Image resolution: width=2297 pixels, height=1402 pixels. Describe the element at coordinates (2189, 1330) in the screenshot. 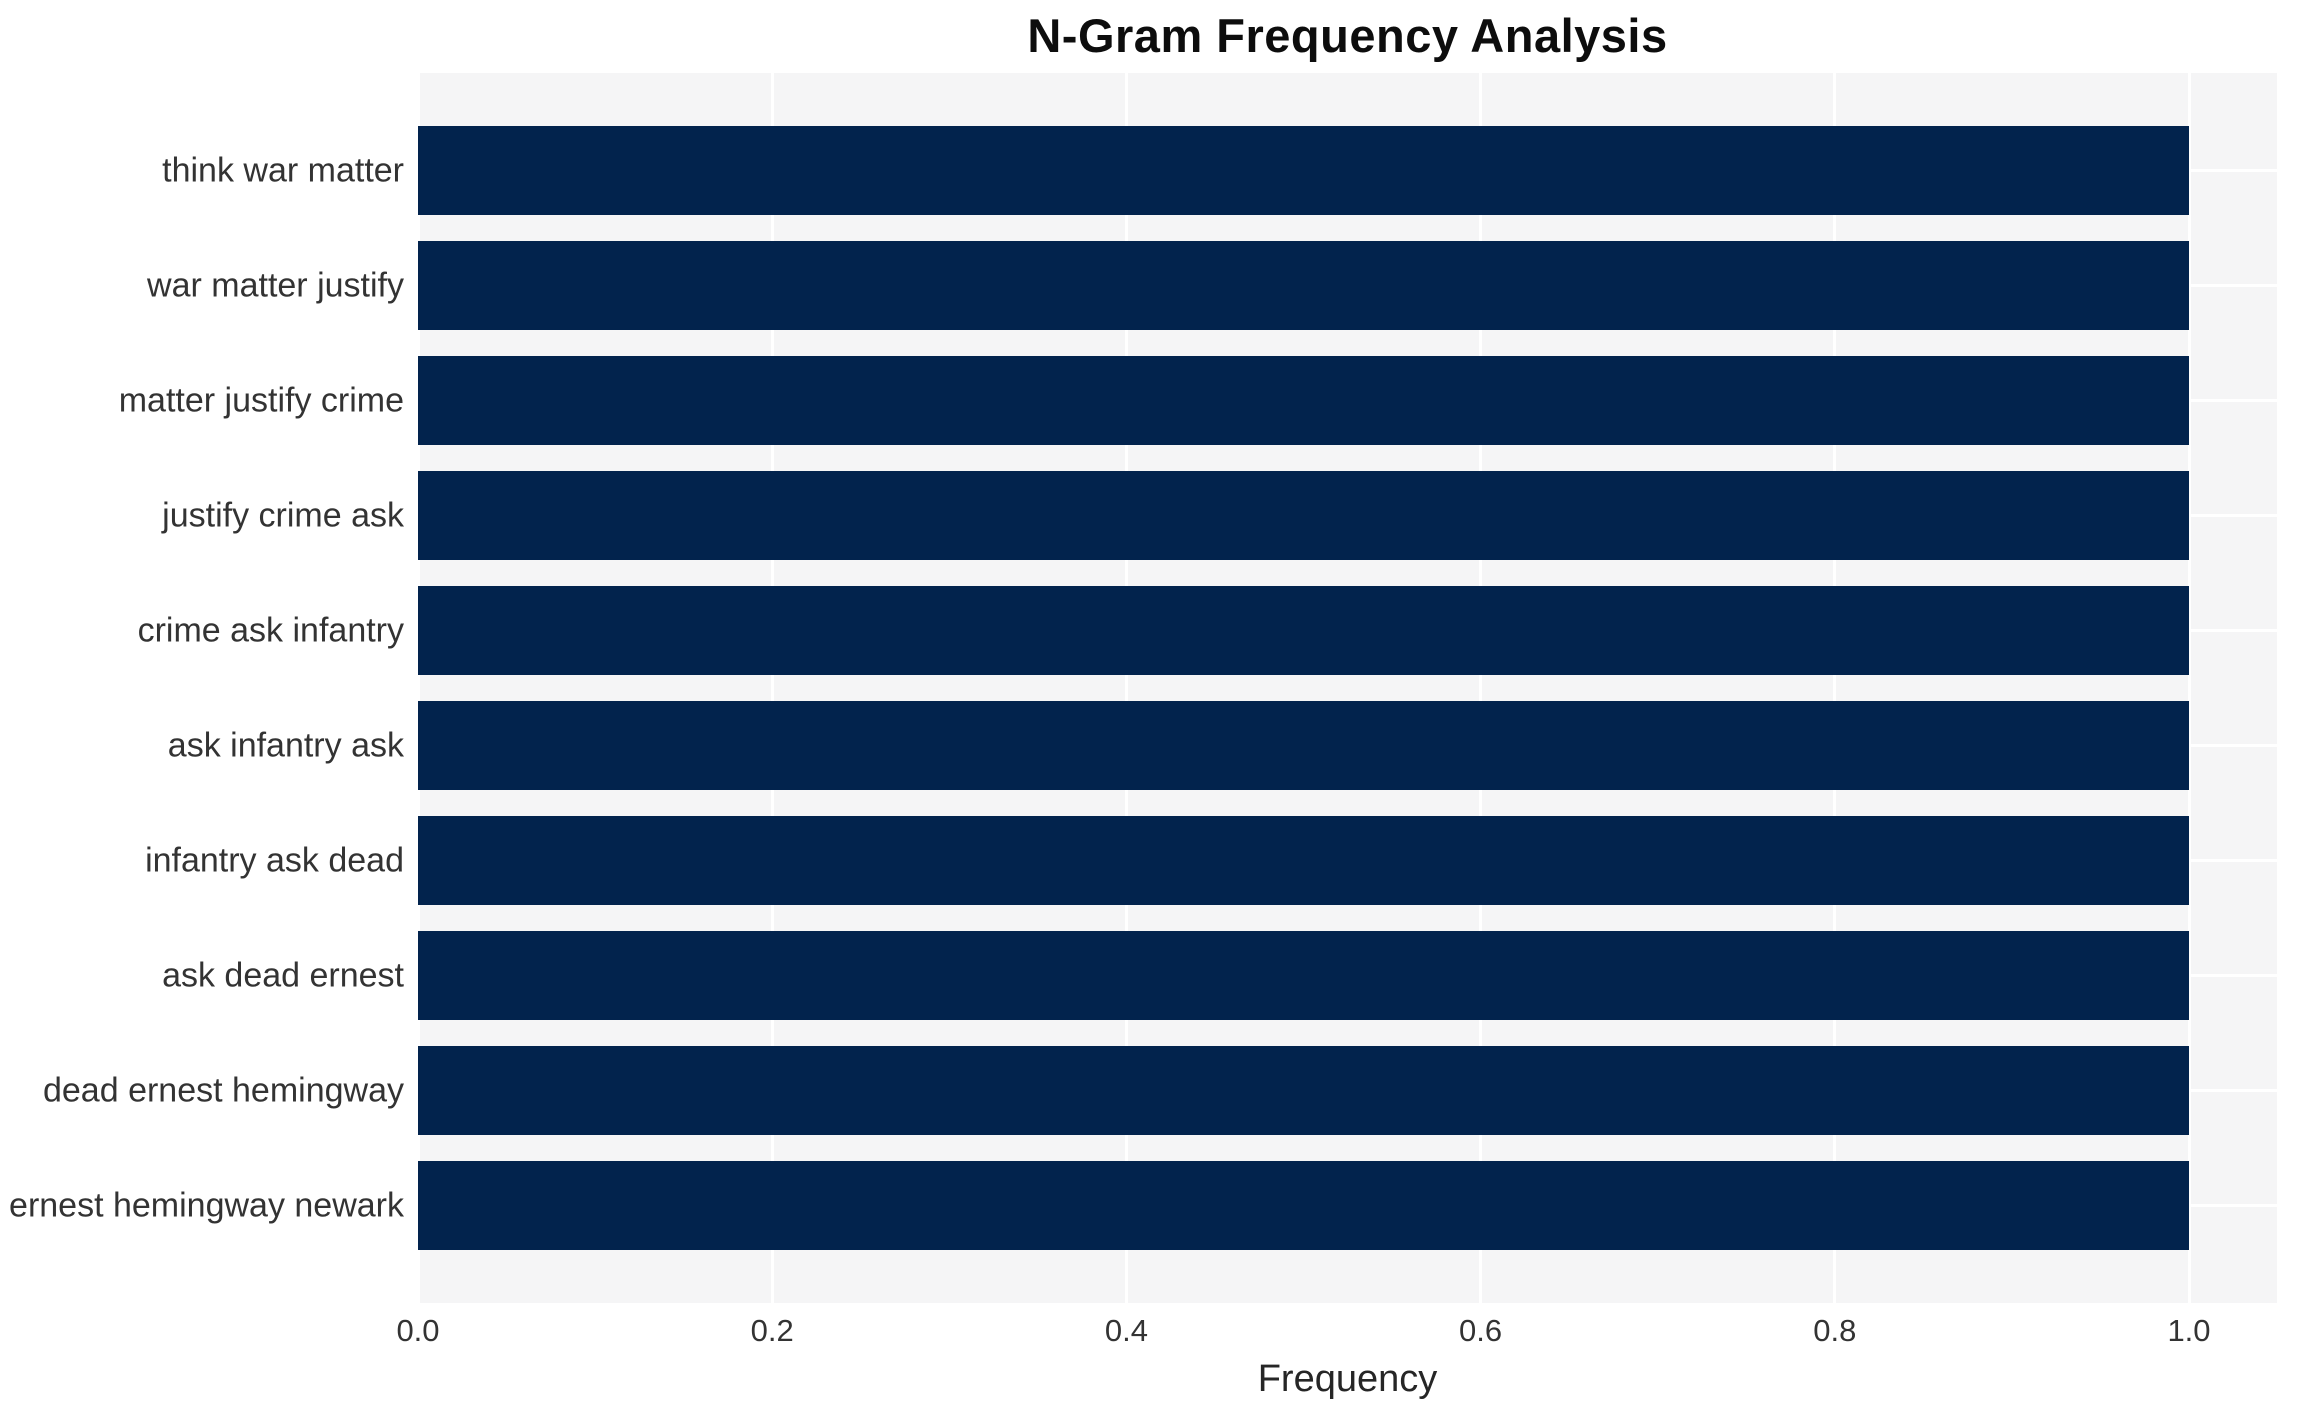

I see `x-tick-label: 1.0` at that location.